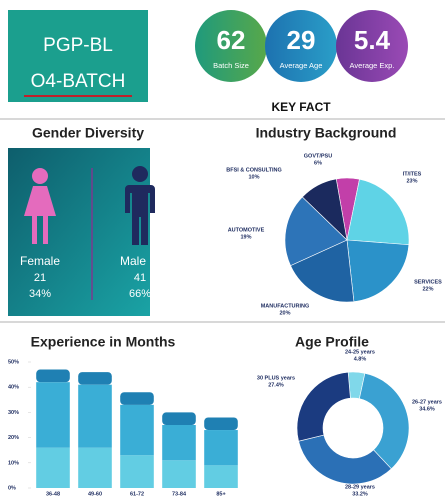  I want to click on y-tick-label: 20%, so click(13, 438).